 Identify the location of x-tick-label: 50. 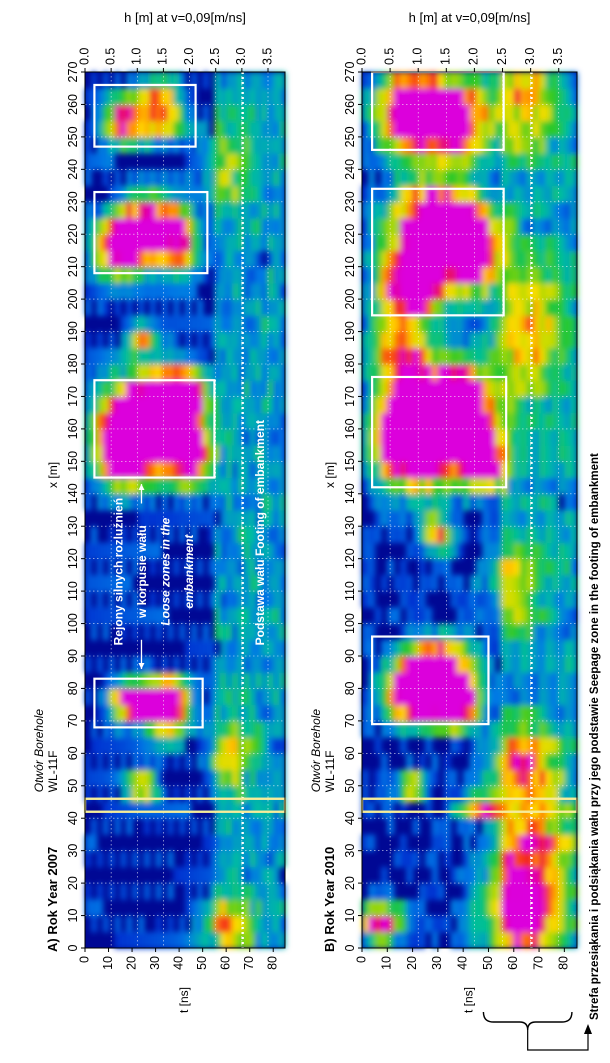
(73, 786).